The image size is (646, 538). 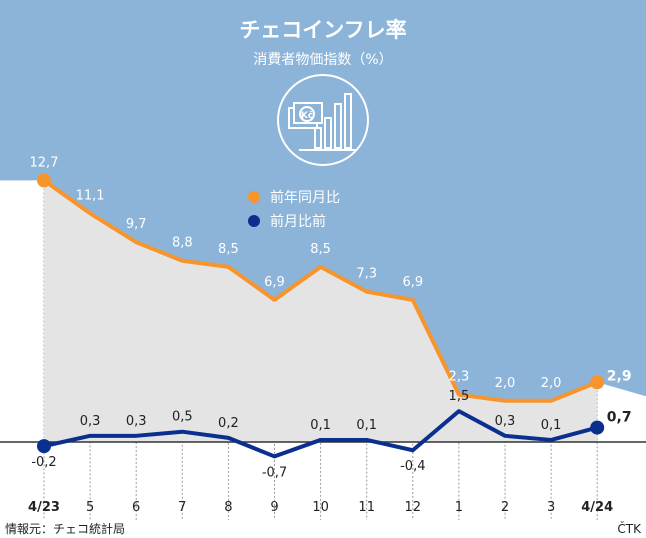 What do you see at coordinates (619, 376) in the screenshot?
I see `data-label-yoy: 2,9` at bounding box center [619, 376].